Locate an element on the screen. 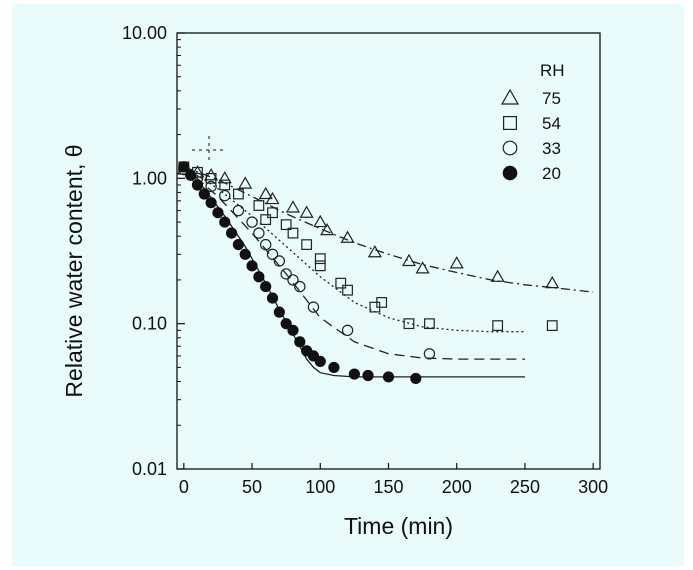 The image size is (693, 570). legend-label-rh-20: 20 is located at coordinates (551, 173).